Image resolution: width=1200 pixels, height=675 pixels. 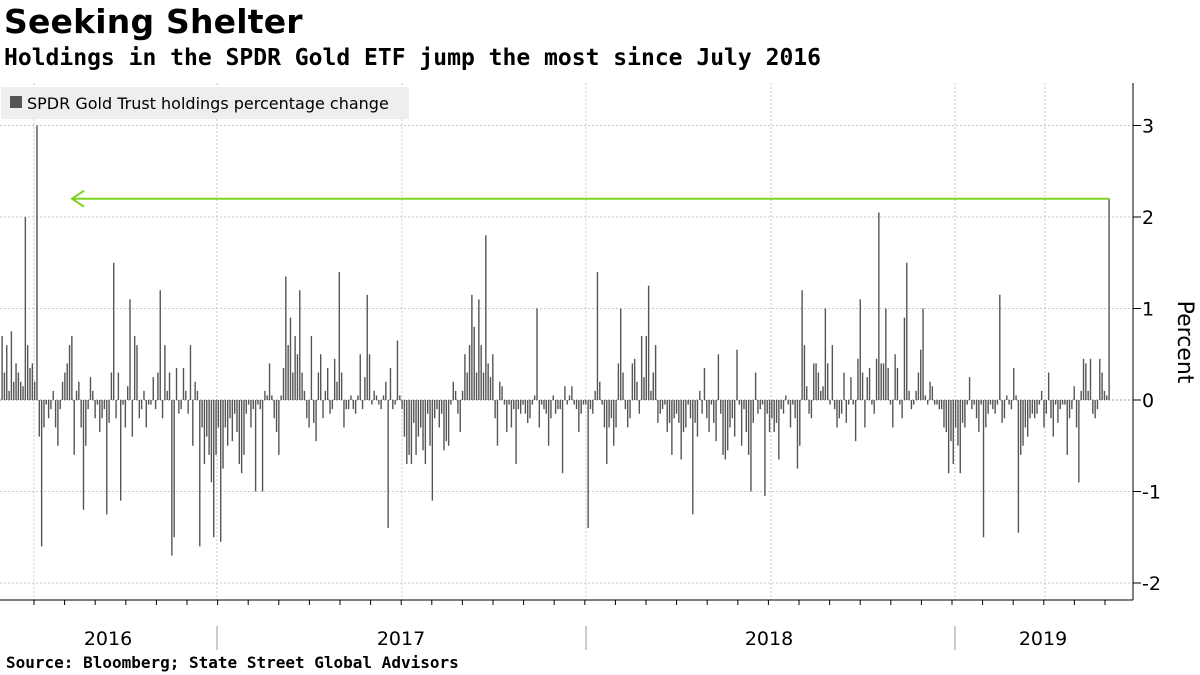 I want to click on legend-background, so click(x=205, y=103).